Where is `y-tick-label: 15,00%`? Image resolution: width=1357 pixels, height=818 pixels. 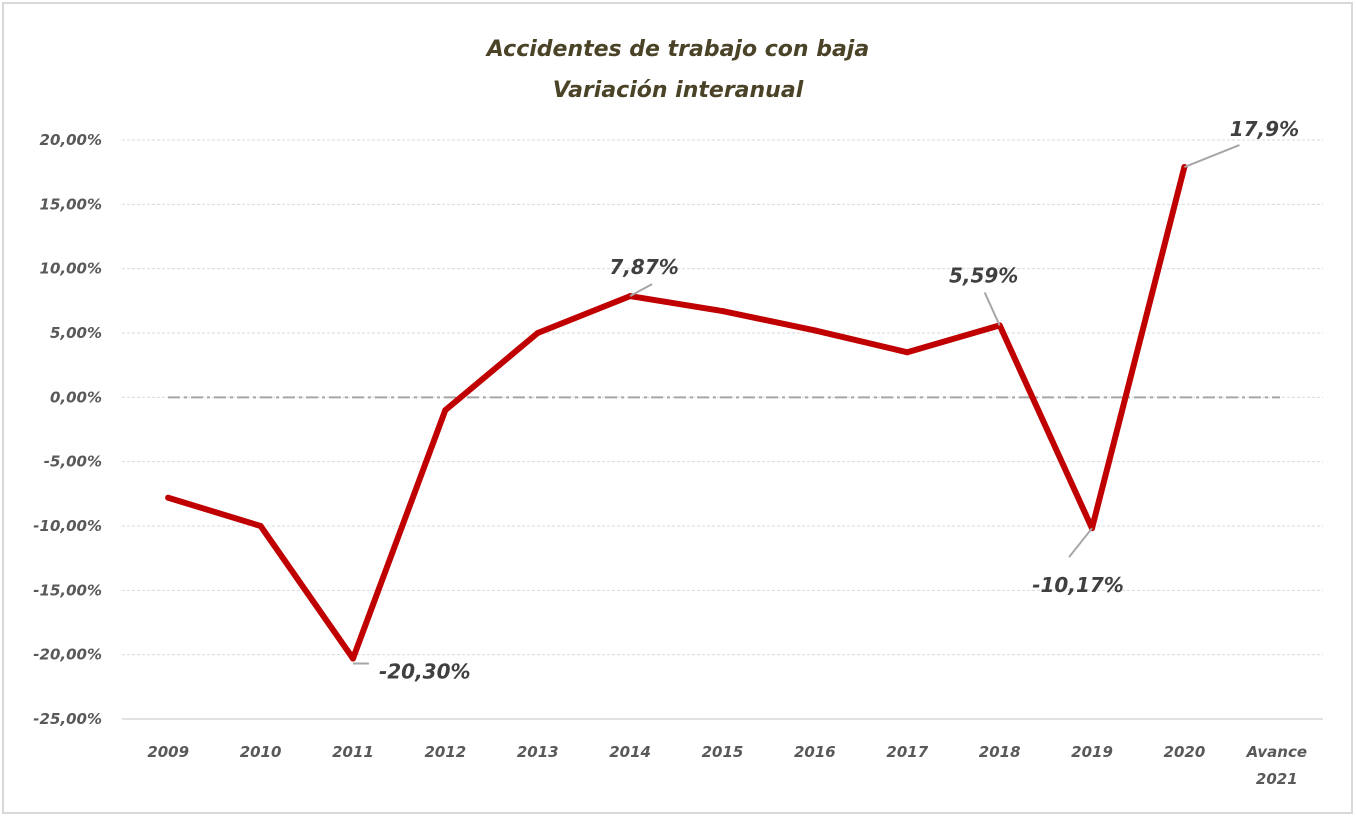 y-tick-label: 15,00% is located at coordinates (71, 204).